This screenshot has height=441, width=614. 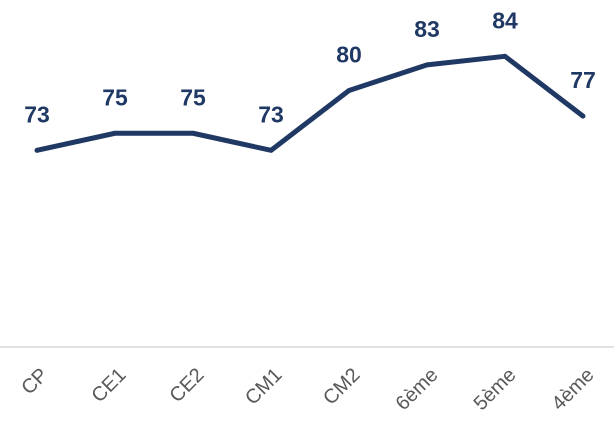 I want to click on x-tick-label: CM2, so click(x=341, y=386).